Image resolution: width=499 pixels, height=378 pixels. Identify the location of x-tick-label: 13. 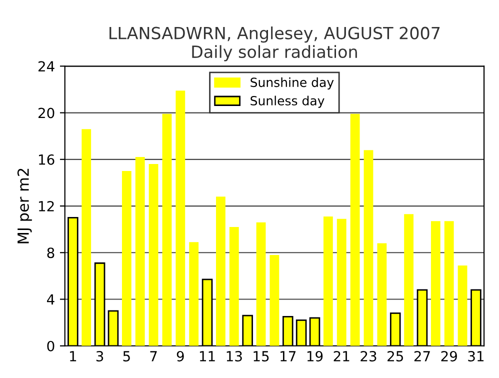
(234, 356).